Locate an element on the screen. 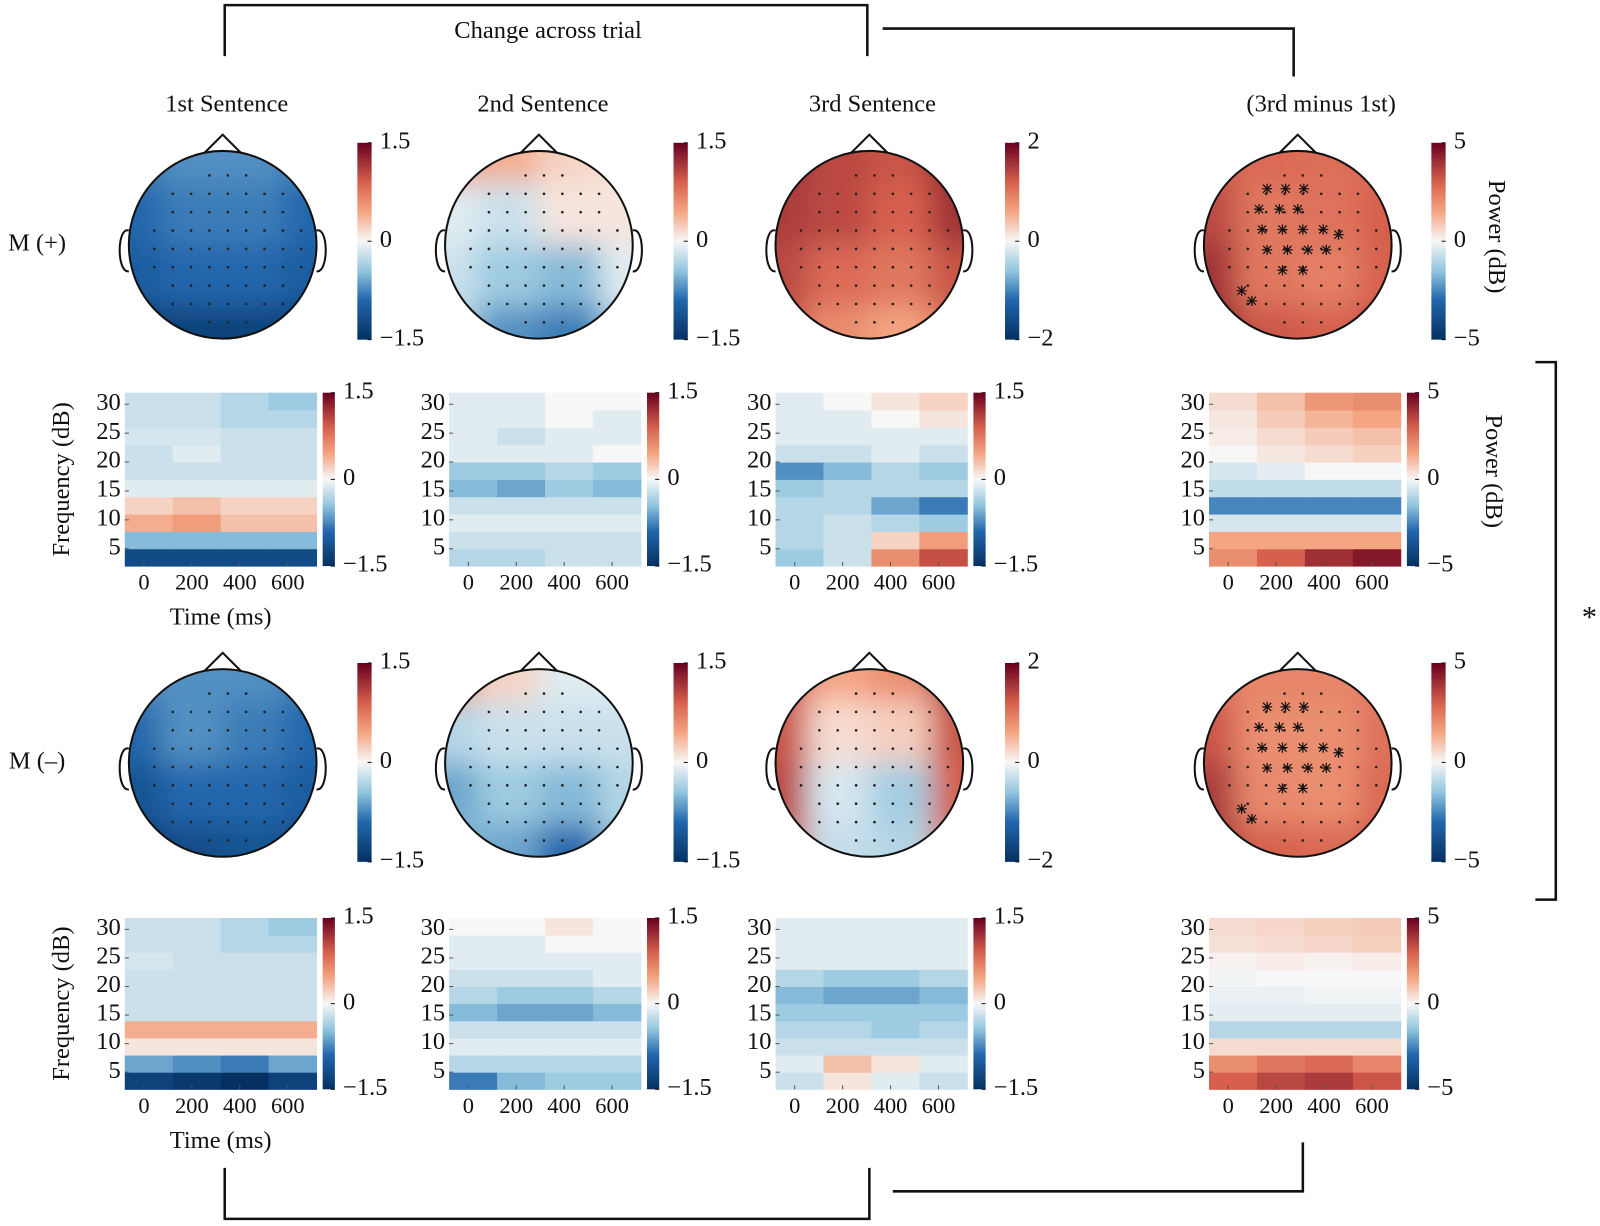  x-tick-label: 0 is located at coordinates (468, 582).